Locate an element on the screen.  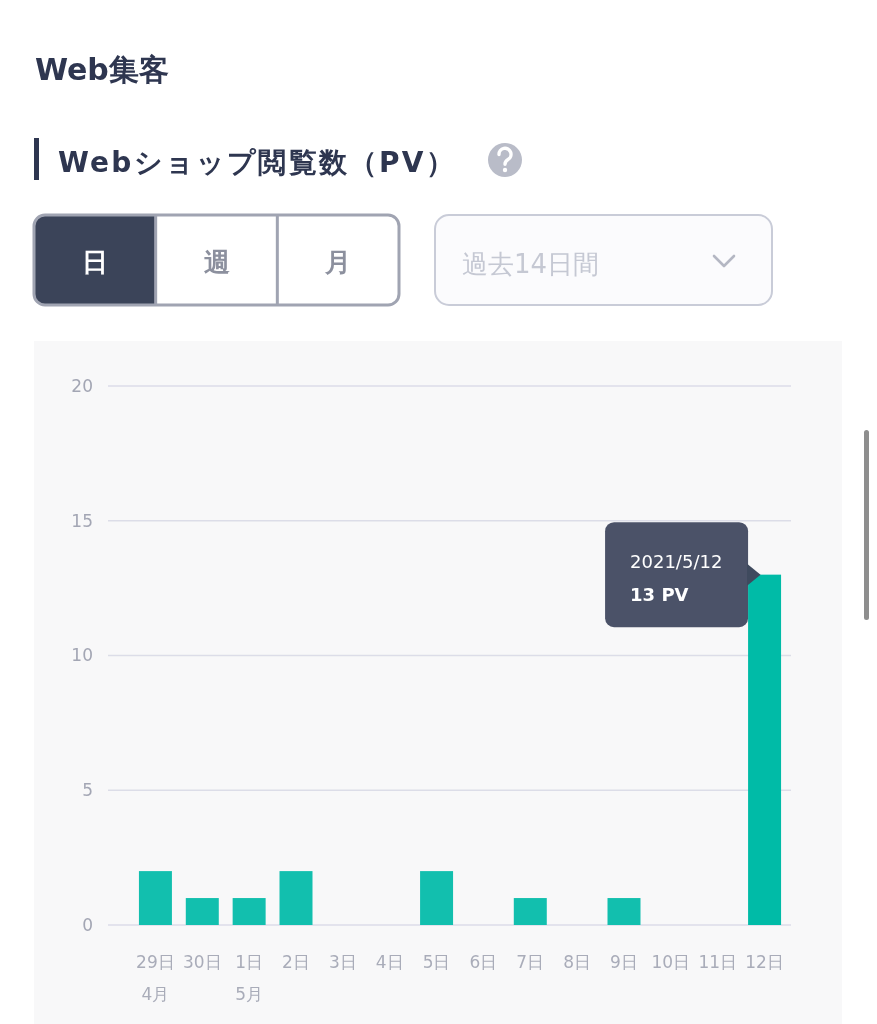
x-tick-label: 29日 4月 is located at coordinates (155, 978).